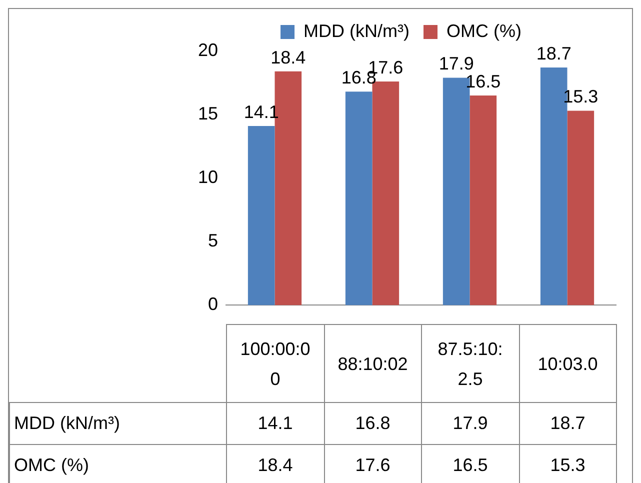 This screenshot has height=483, width=641. I want to click on legend-label: MDD (kN/m³), so click(357, 30).